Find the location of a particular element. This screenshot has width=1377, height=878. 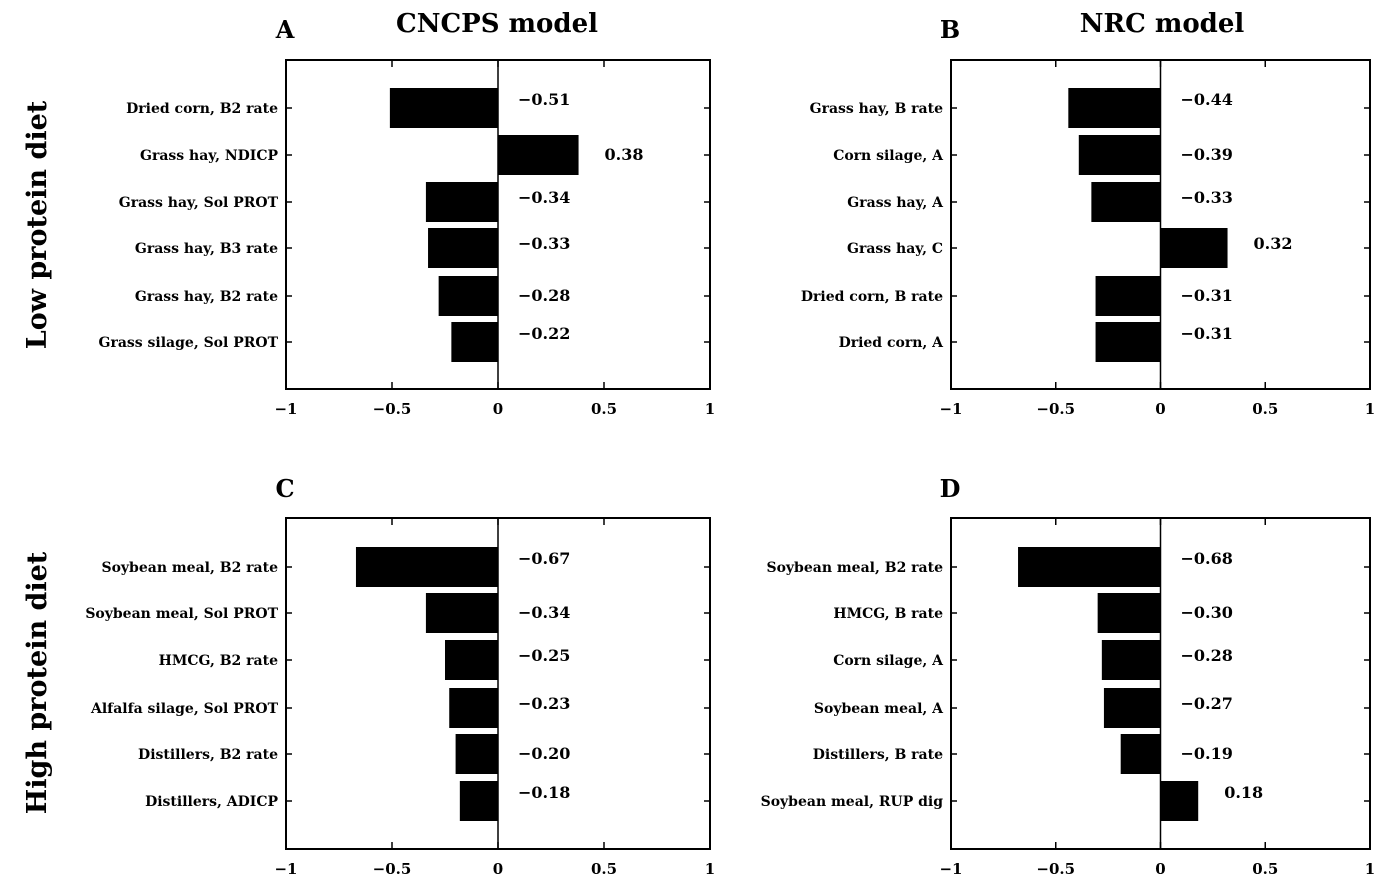

category-label: Grass hay, B3 rate is located at coordinates (206, 249).